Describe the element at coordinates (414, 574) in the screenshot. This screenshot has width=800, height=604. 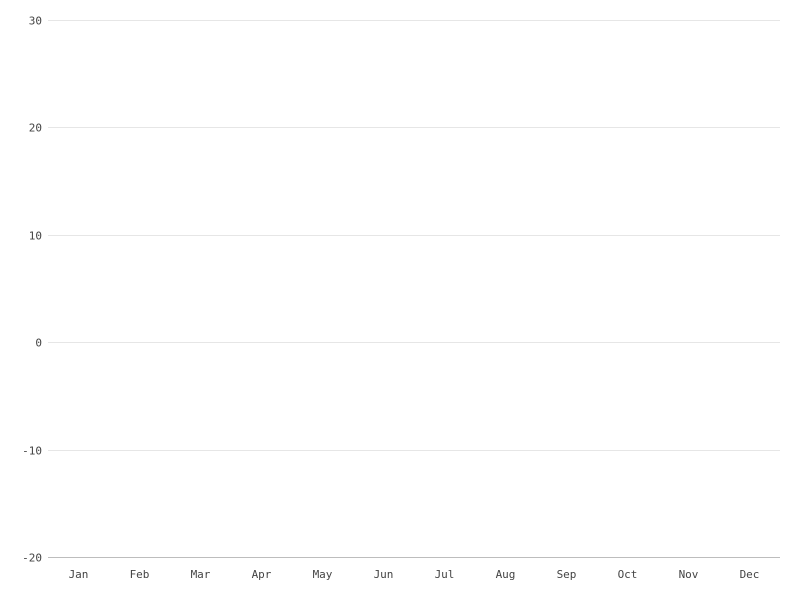
I see `x-axis-tick-labels: Jan Feb Mar Apr May Jun Jul Aug Sep Oct Nov Dec` at that location.